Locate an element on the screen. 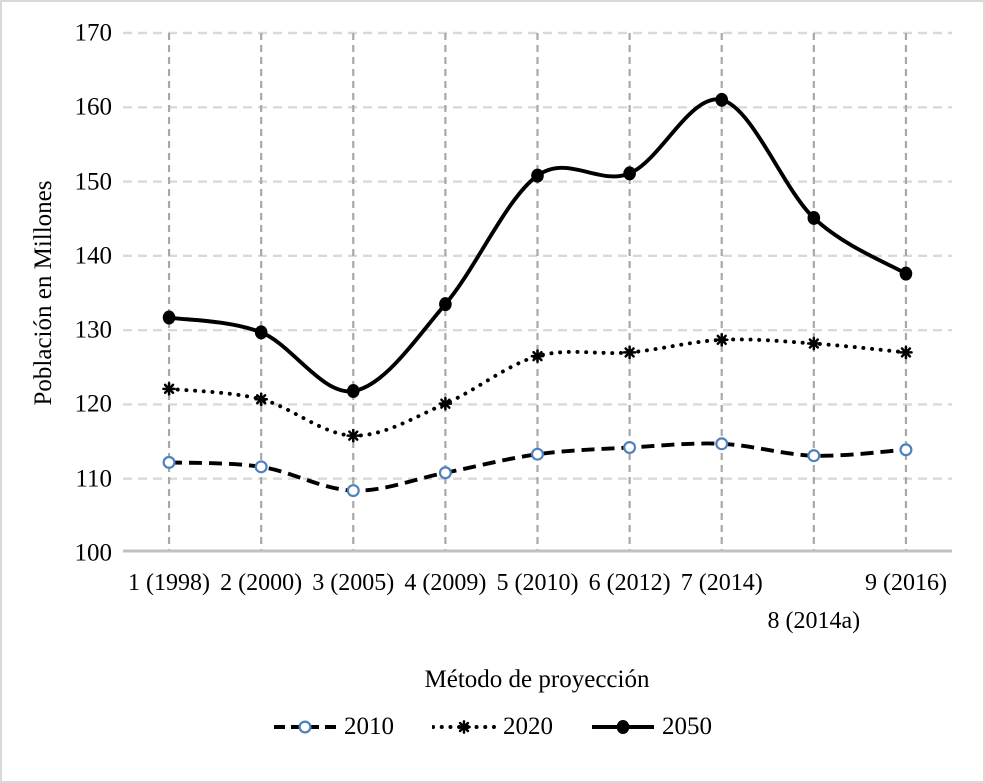 Image resolution: width=985 pixels, height=783 pixels. x-axis-title: Método de proyección is located at coordinates (537, 679).